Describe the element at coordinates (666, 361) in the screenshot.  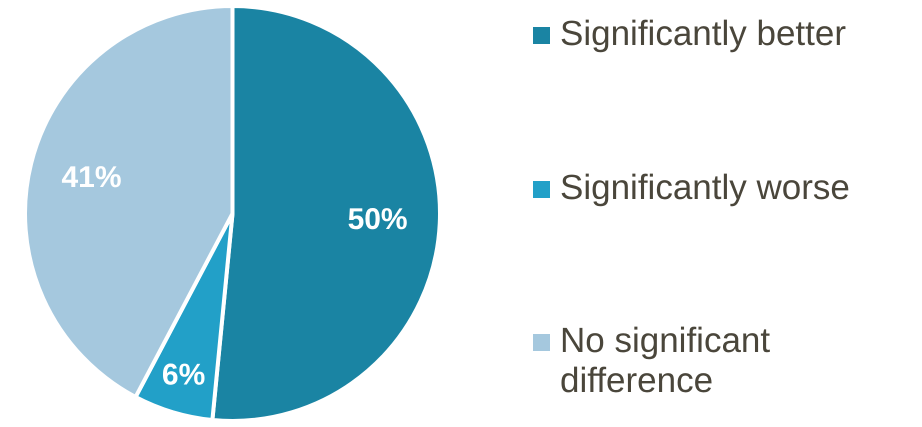
I see `legend-label: No significant difference` at that location.